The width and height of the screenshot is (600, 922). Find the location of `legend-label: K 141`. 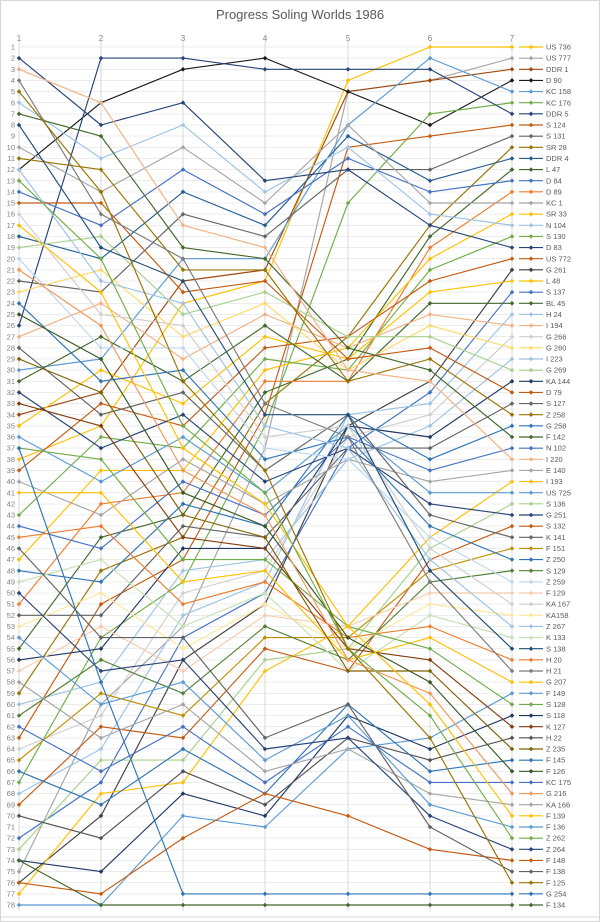

legend-label: K 141 is located at coordinates (556, 537).